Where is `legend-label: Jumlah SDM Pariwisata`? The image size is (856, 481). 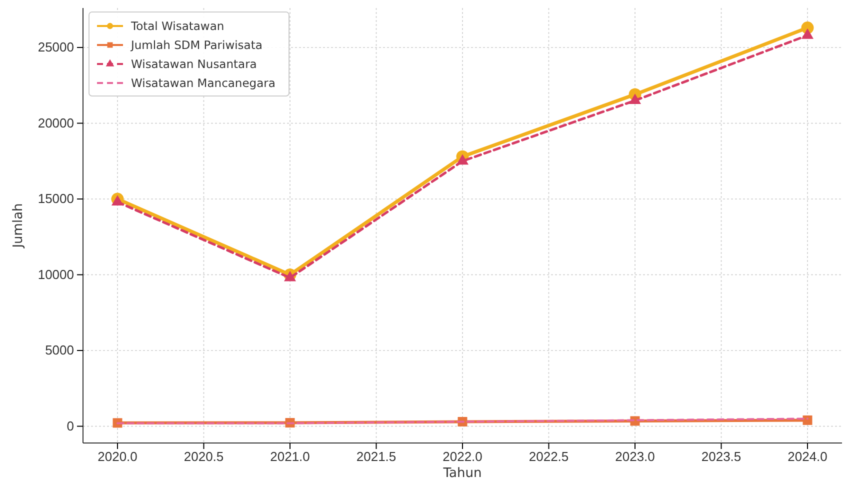 legend-label: Jumlah SDM Pariwisata is located at coordinates (196, 45).